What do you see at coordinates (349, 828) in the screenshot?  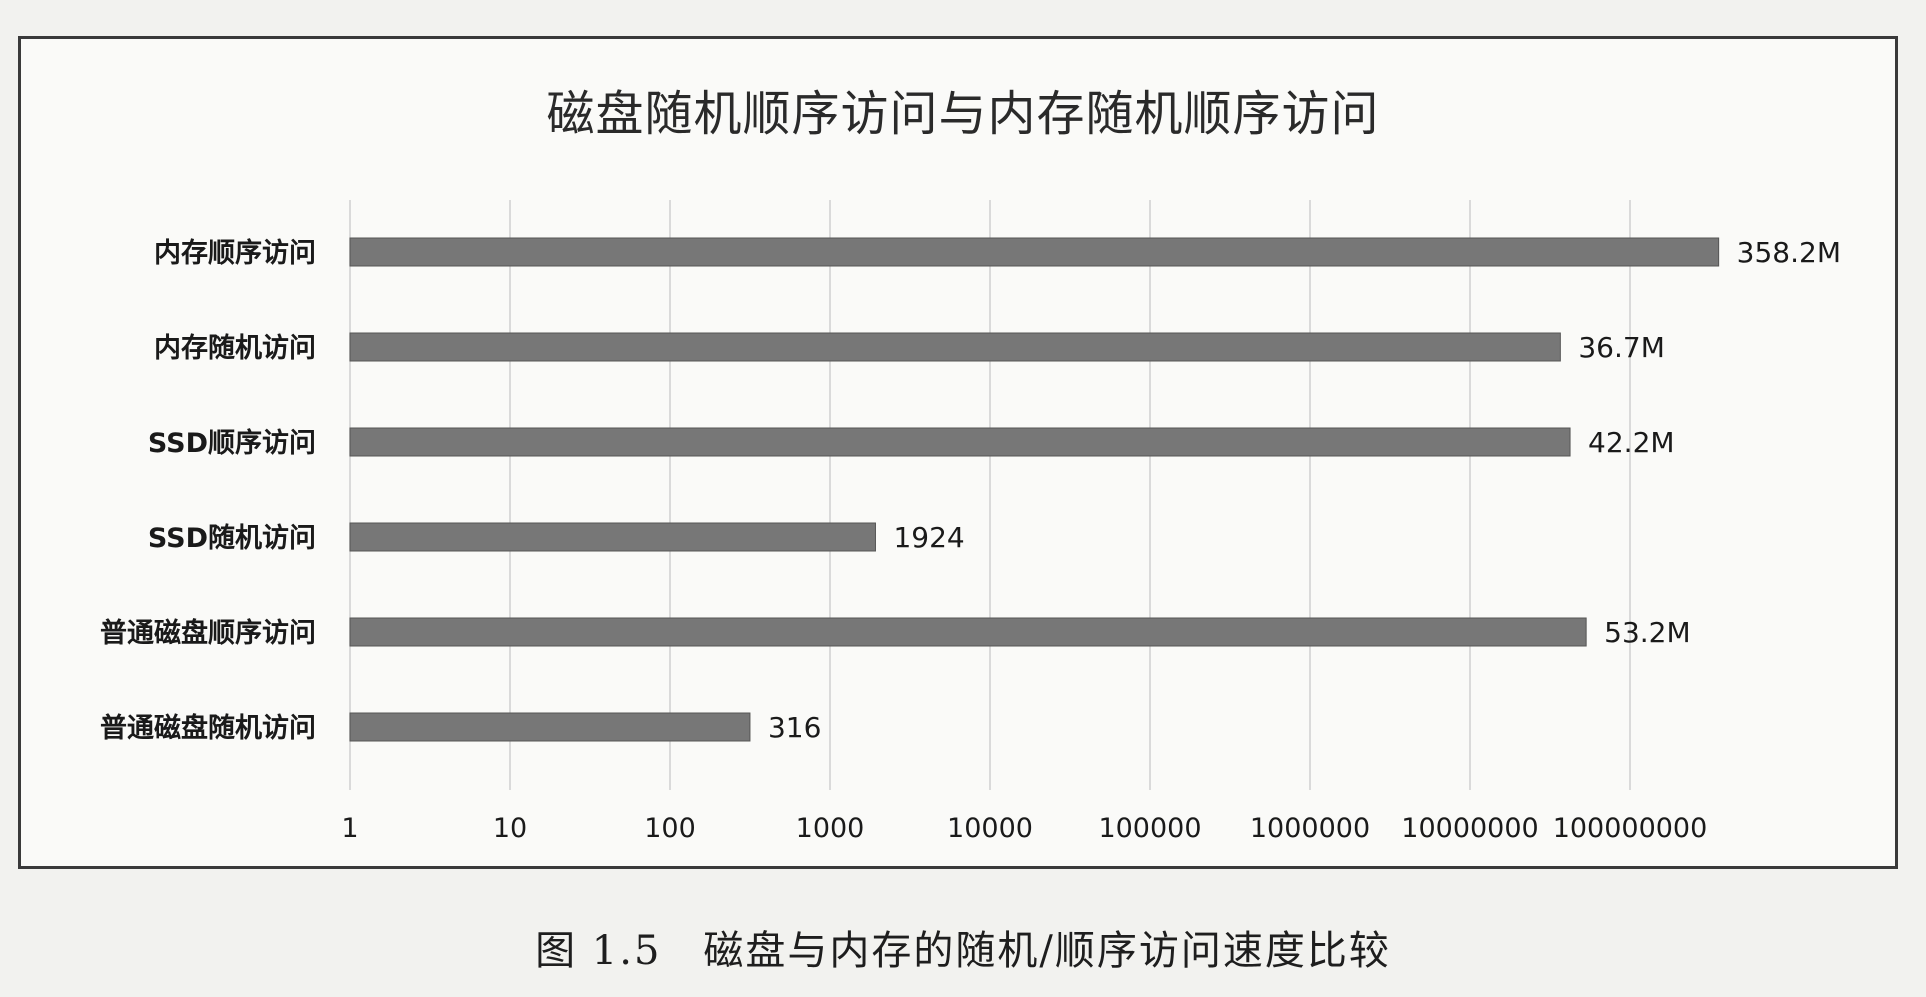 I see `x-tick-label: 1` at bounding box center [349, 828].